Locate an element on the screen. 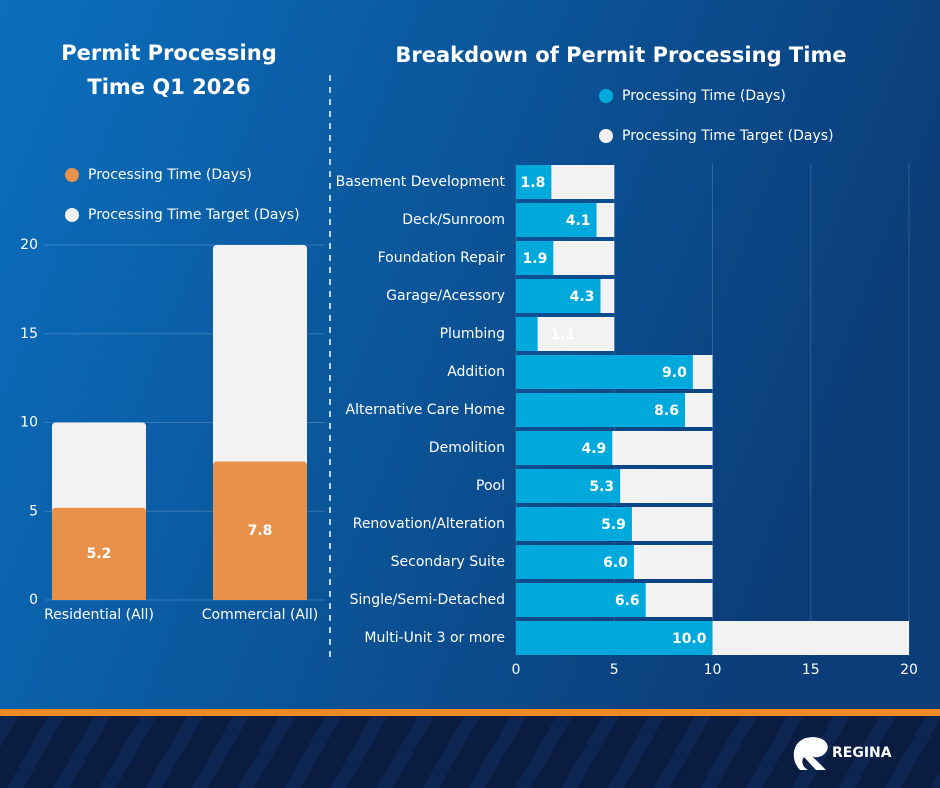  value-label: 8.6 is located at coordinates (666, 411).